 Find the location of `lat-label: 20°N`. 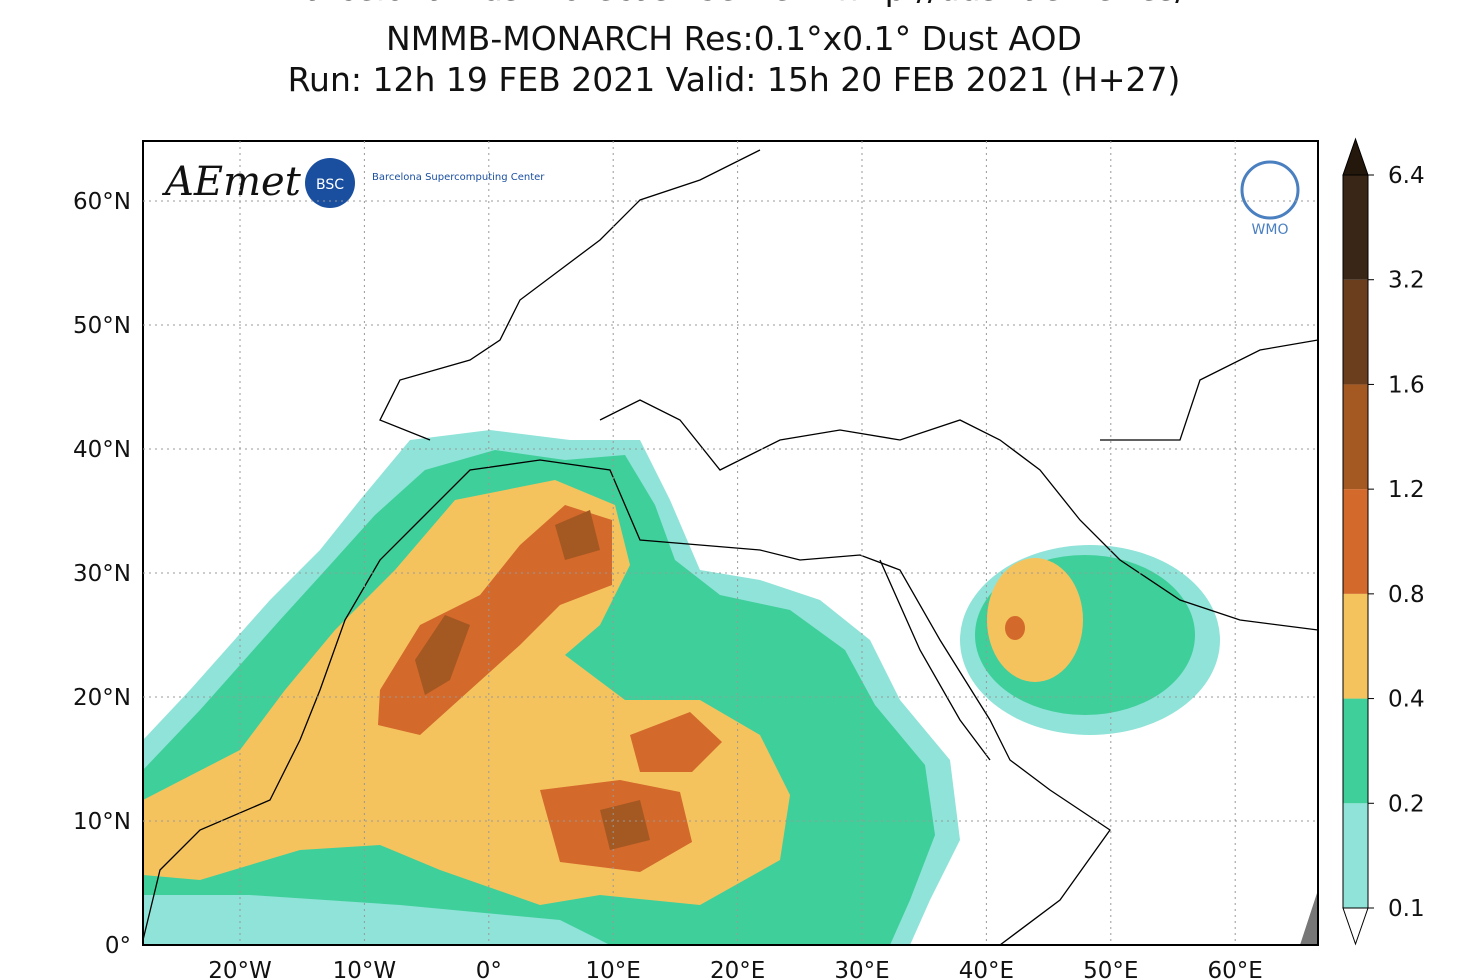

lat-label: 20°N is located at coordinates (102, 698).